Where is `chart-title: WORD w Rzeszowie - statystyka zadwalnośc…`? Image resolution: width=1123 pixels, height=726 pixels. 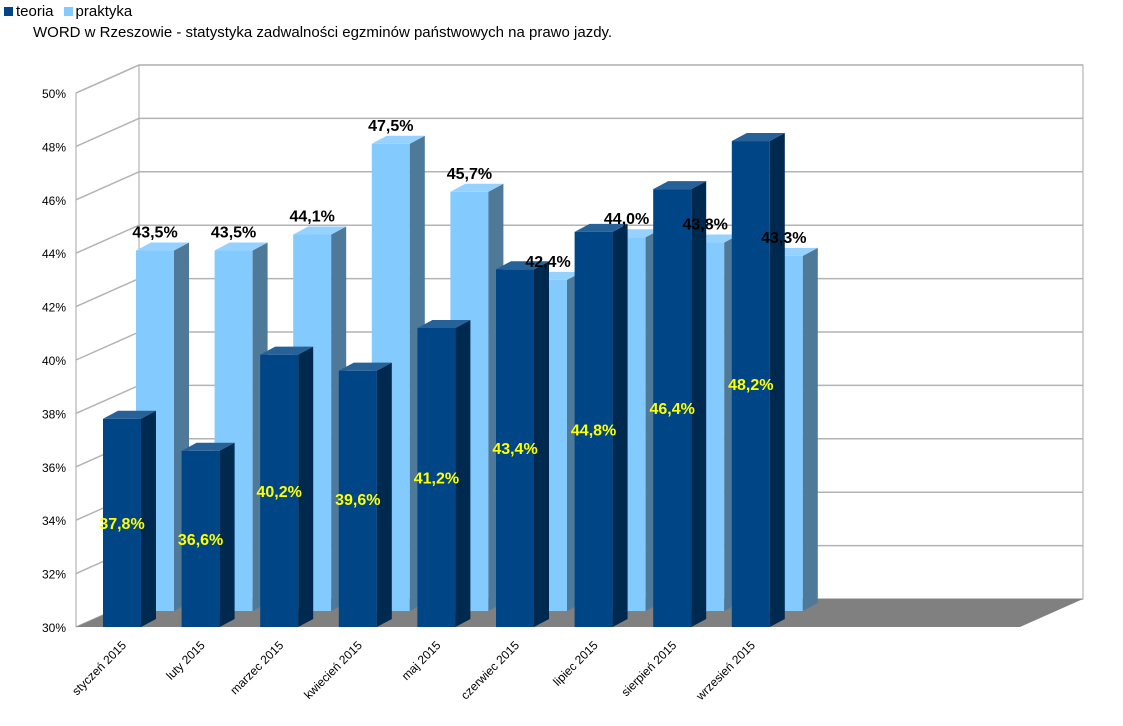
chart-title: WORD w Rzeszowie - statystyka zadwalnośc… is located at coordinates (323, 32).